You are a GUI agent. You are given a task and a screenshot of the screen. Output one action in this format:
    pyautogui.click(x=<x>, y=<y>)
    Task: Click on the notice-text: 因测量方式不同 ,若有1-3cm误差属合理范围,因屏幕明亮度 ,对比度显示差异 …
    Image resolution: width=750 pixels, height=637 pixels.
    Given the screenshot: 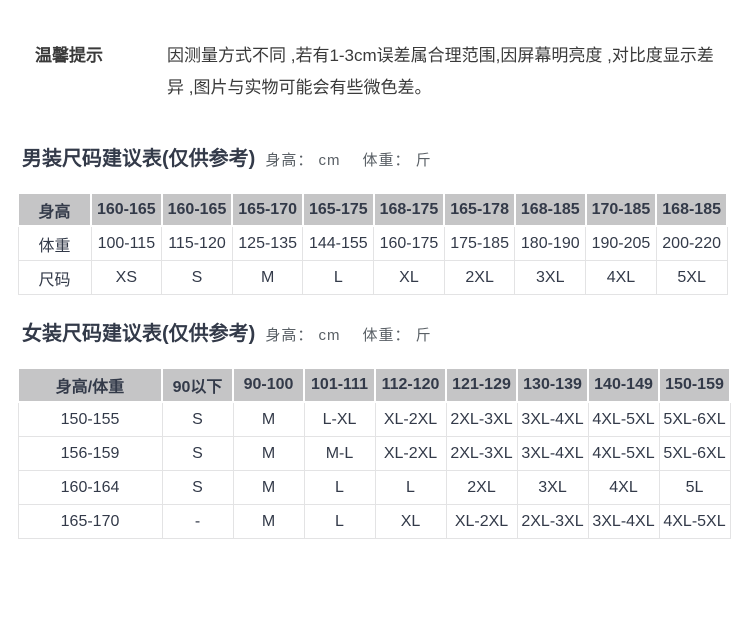 What is the action you would take?
    pyautogui.click(x=440, y=71)
    